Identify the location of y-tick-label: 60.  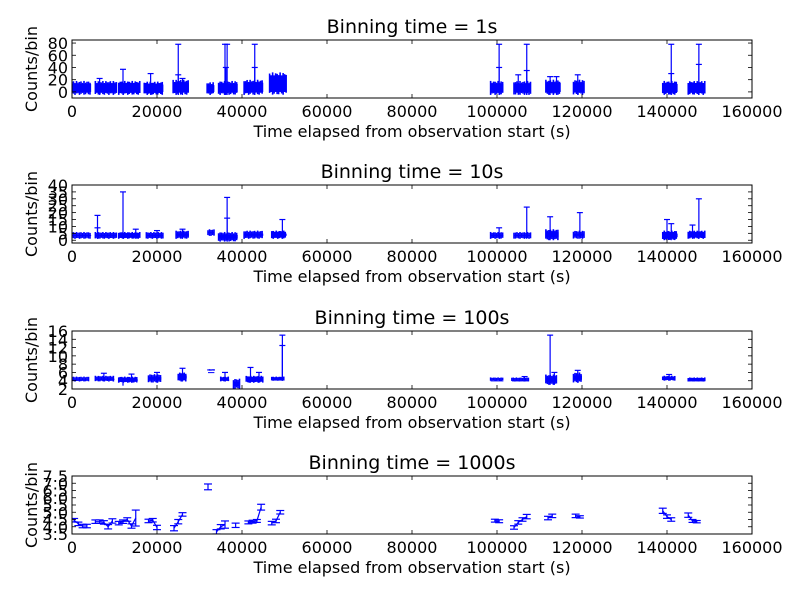
(58, 55).